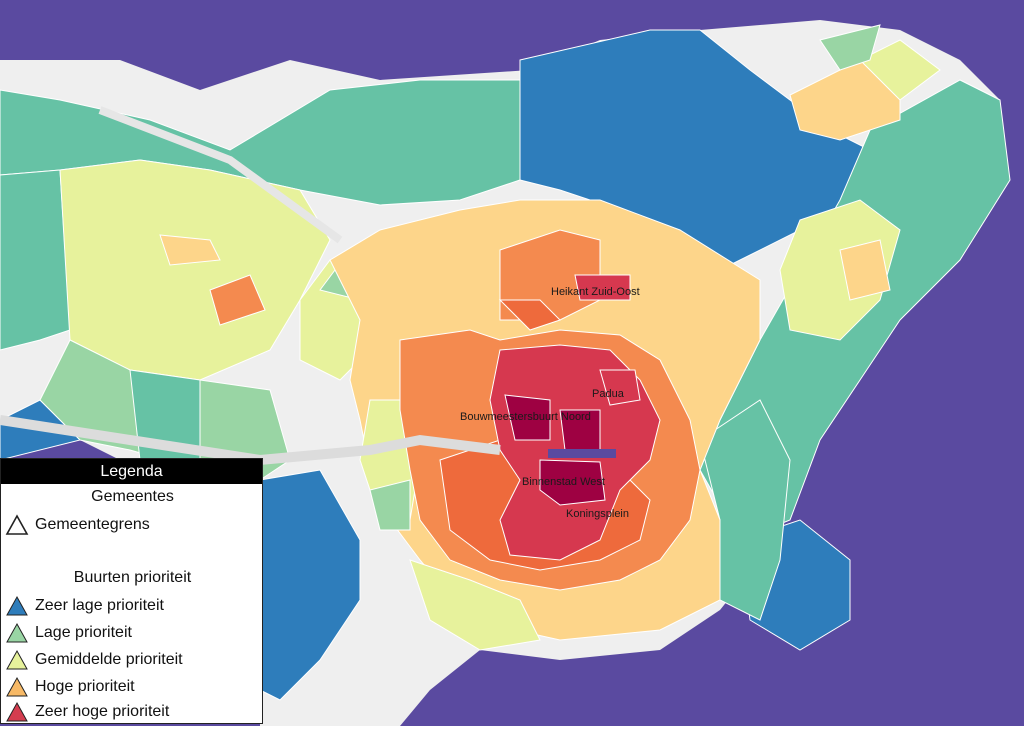  I want to click on medium-triangle-icon, so click(17, 659).